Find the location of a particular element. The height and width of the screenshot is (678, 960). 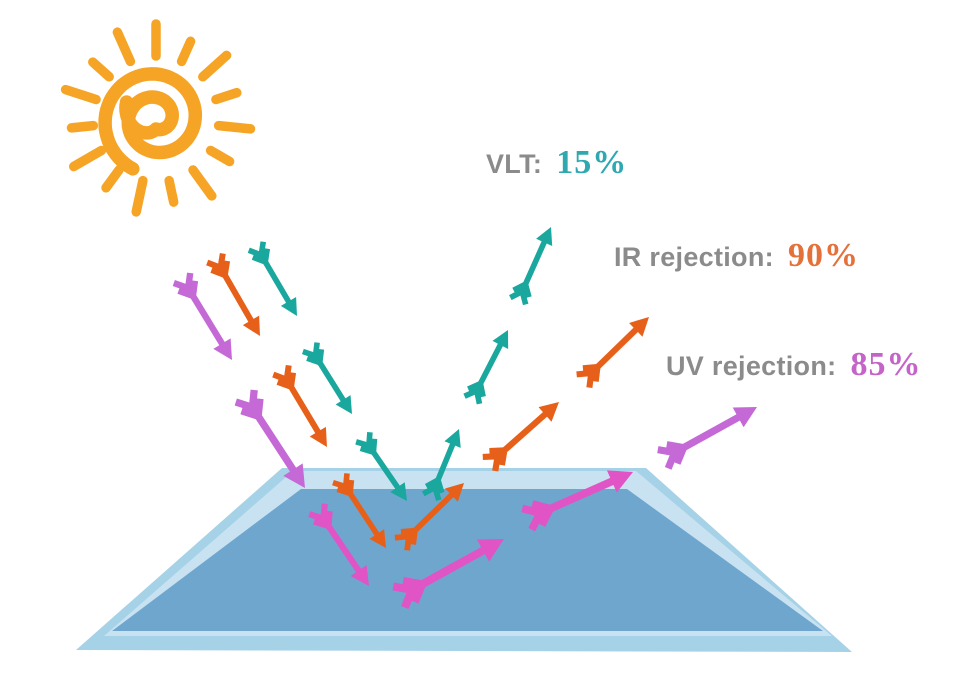

uv-rejection-label-row: UV rejection: 85% is located at coordinates (793, 364).